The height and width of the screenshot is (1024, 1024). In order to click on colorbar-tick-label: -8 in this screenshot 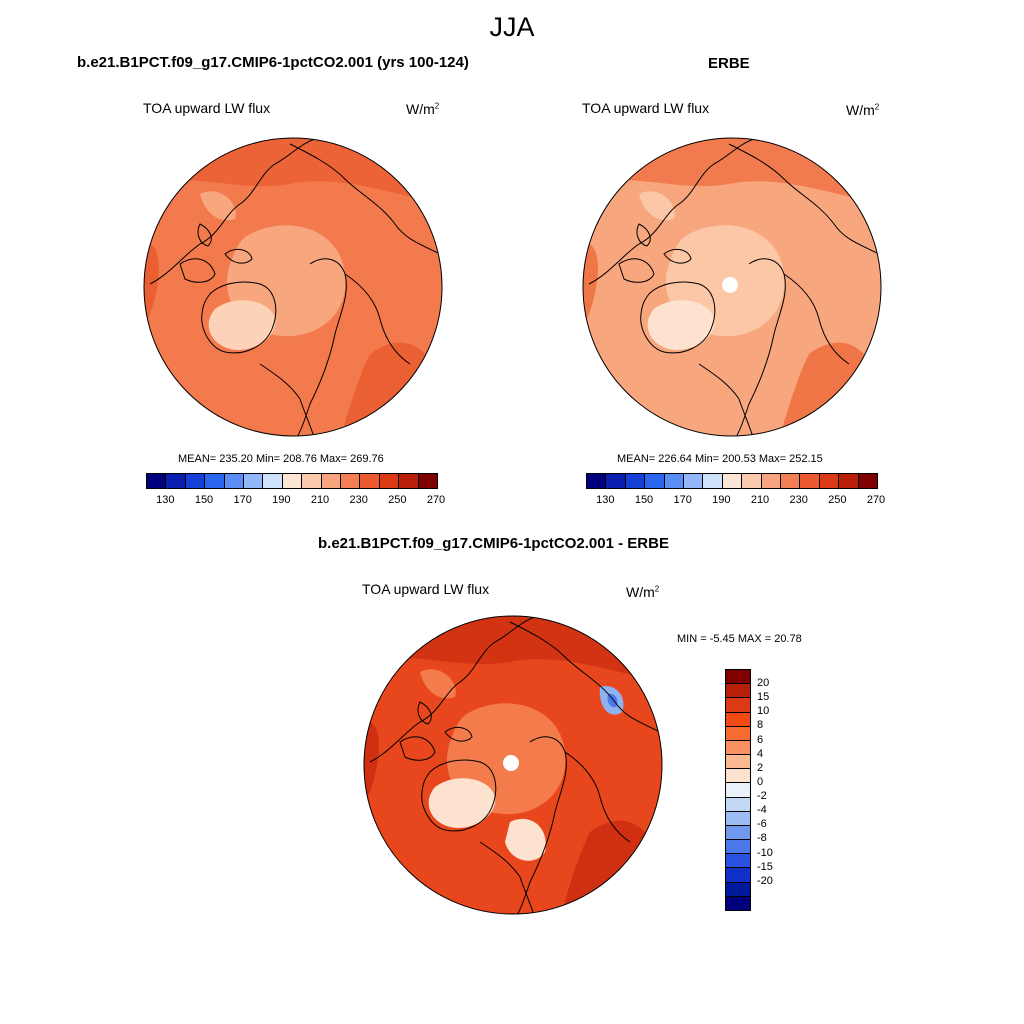, I will do `click(762, 838)`.